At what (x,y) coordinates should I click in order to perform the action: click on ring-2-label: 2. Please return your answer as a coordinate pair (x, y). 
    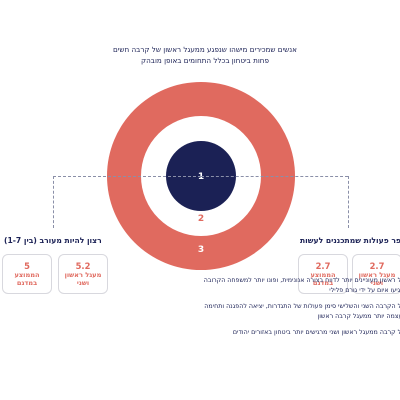
    Looking at the image, I should click on (201, 219).